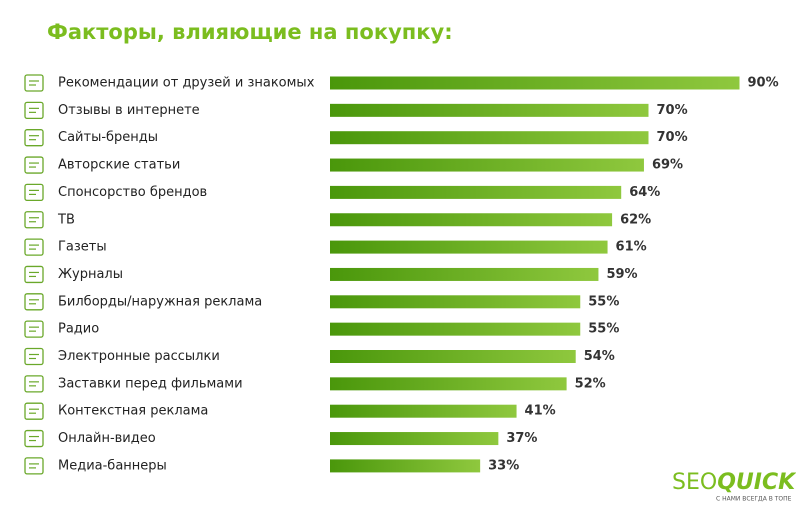 Image resolution: width=796 pixels, height=511 pixels. I want to click on logo-part: SEO, so click(694, 482).